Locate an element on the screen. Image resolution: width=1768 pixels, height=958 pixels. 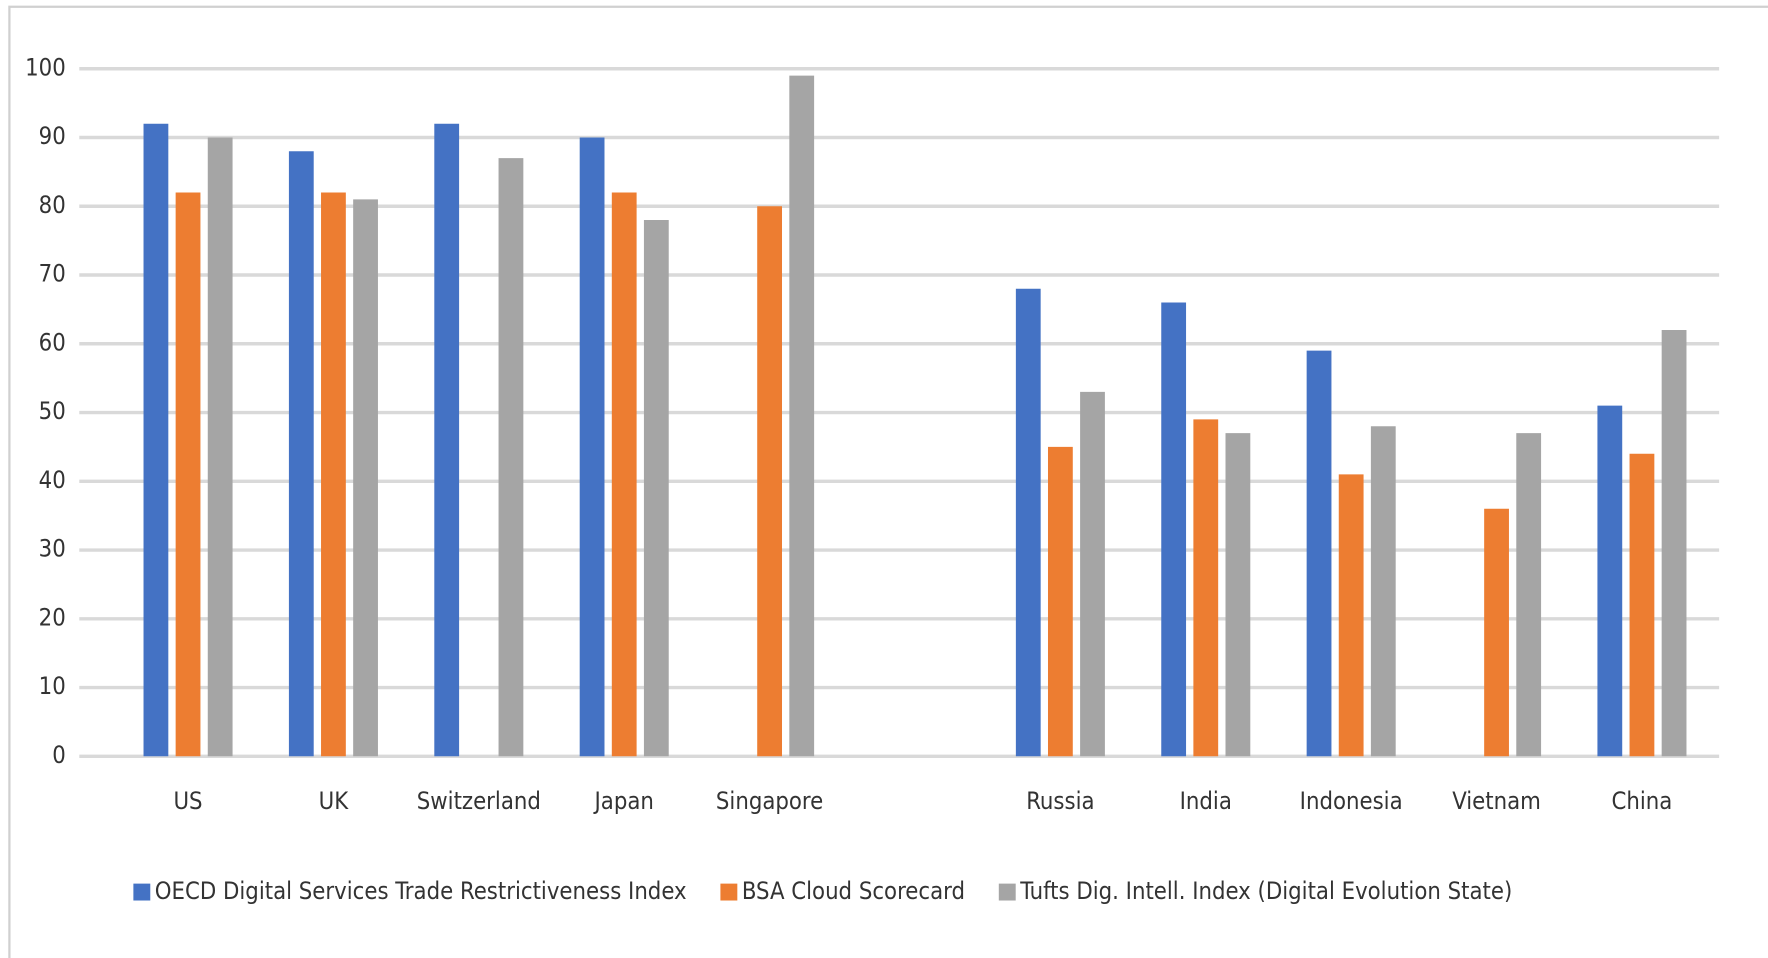
y-tick-label: 90 is located at coordinates (52, 136).